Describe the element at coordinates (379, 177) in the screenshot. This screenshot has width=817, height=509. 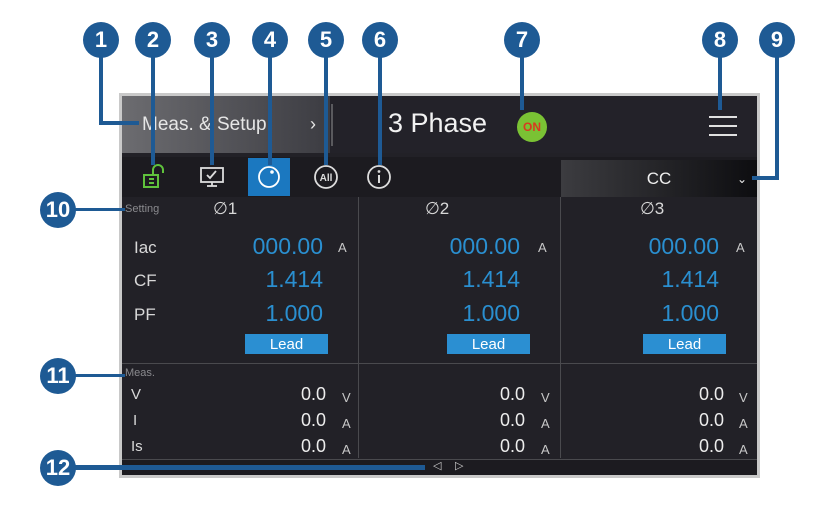
I see `info-icon` at that location.